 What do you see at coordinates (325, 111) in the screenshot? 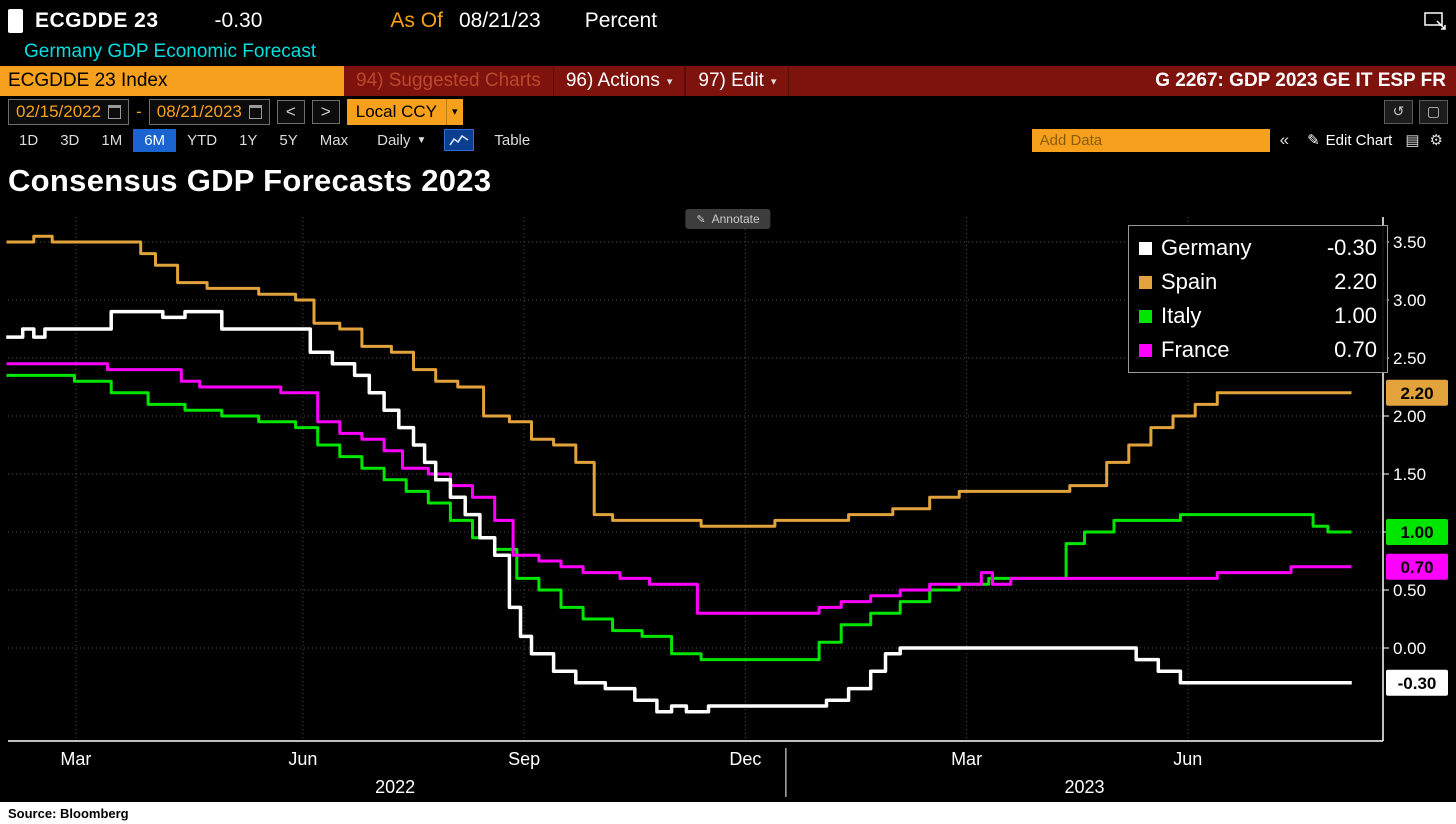
I see `range-forward-button: >` at bounding box center [325, 111].